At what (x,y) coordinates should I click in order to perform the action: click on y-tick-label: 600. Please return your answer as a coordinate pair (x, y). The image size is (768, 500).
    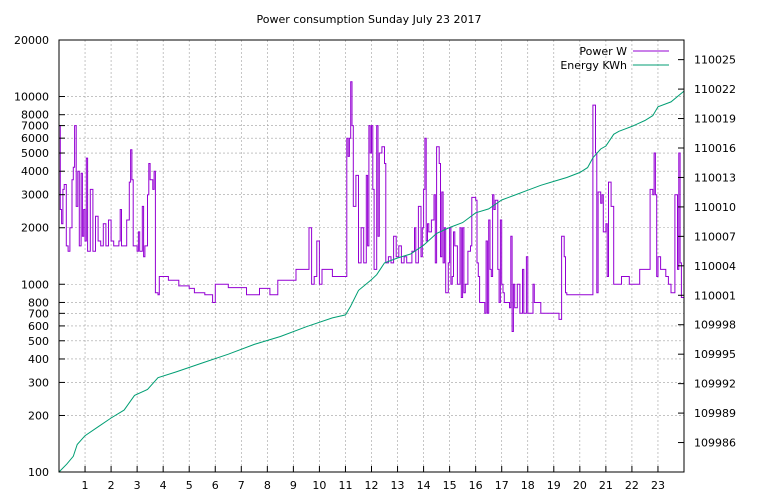
    Looking at the image, I should click on (38, 326).